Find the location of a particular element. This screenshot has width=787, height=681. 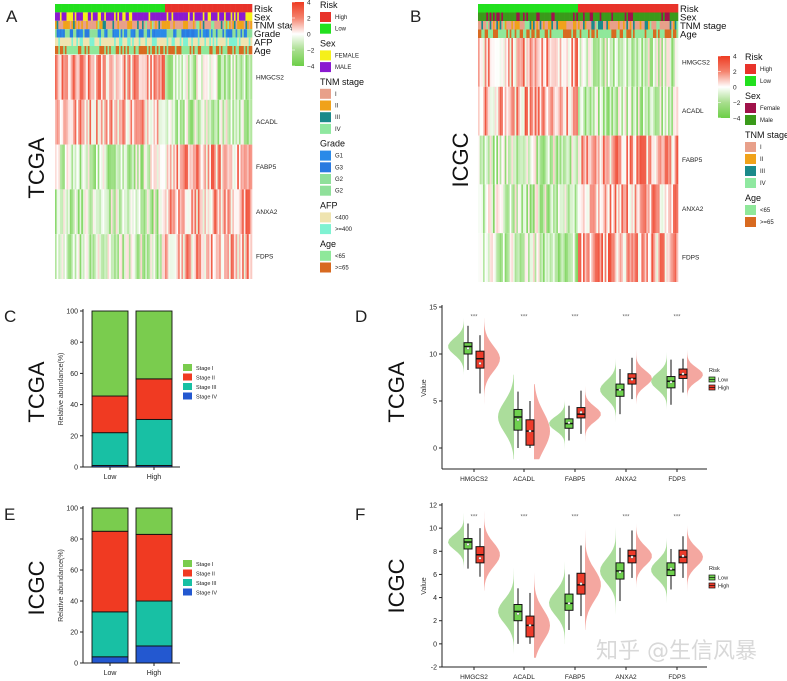

panel-label-e: E is located at coordinates (9, 514).